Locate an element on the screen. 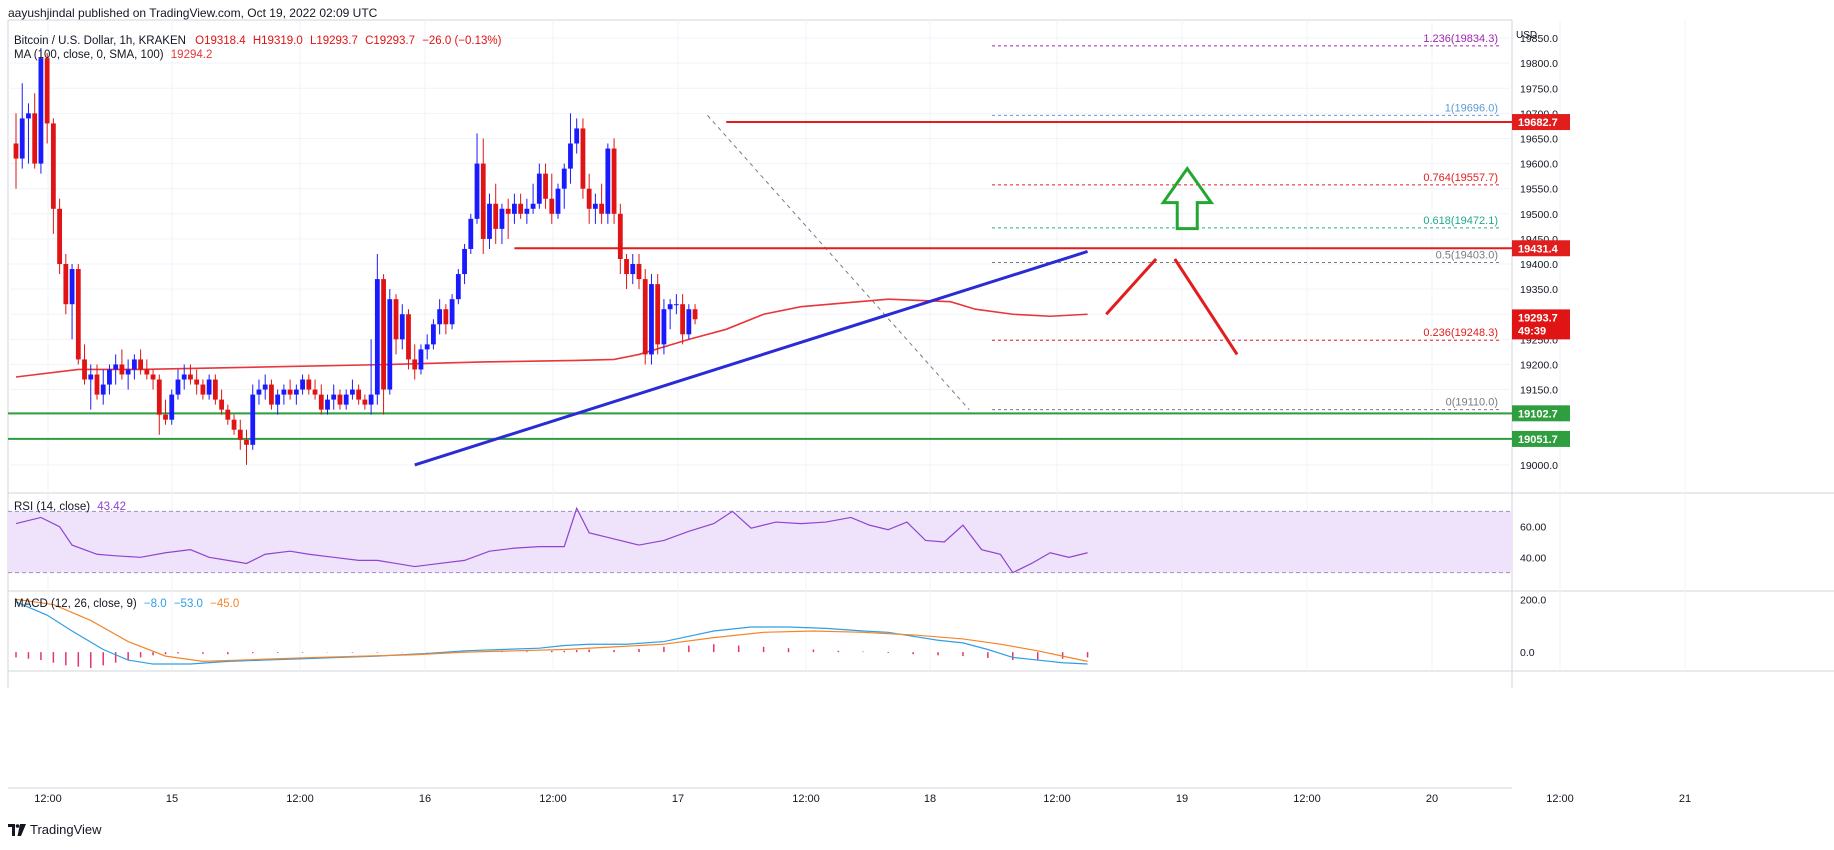 This screenshot has height=850, width=1834. last-price-tag: 19293.7 is located at coordinates (1538, 318).